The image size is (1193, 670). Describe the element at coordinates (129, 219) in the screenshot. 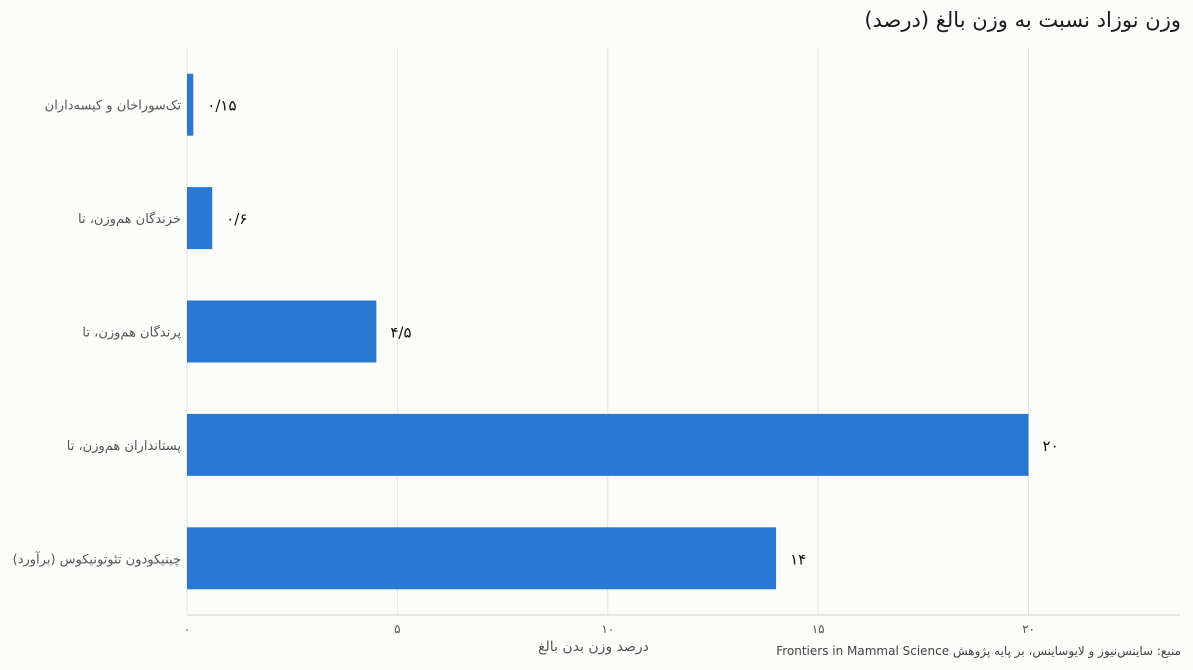

I see `category-label: خزندگان هم‌وزن، تا` at that location.